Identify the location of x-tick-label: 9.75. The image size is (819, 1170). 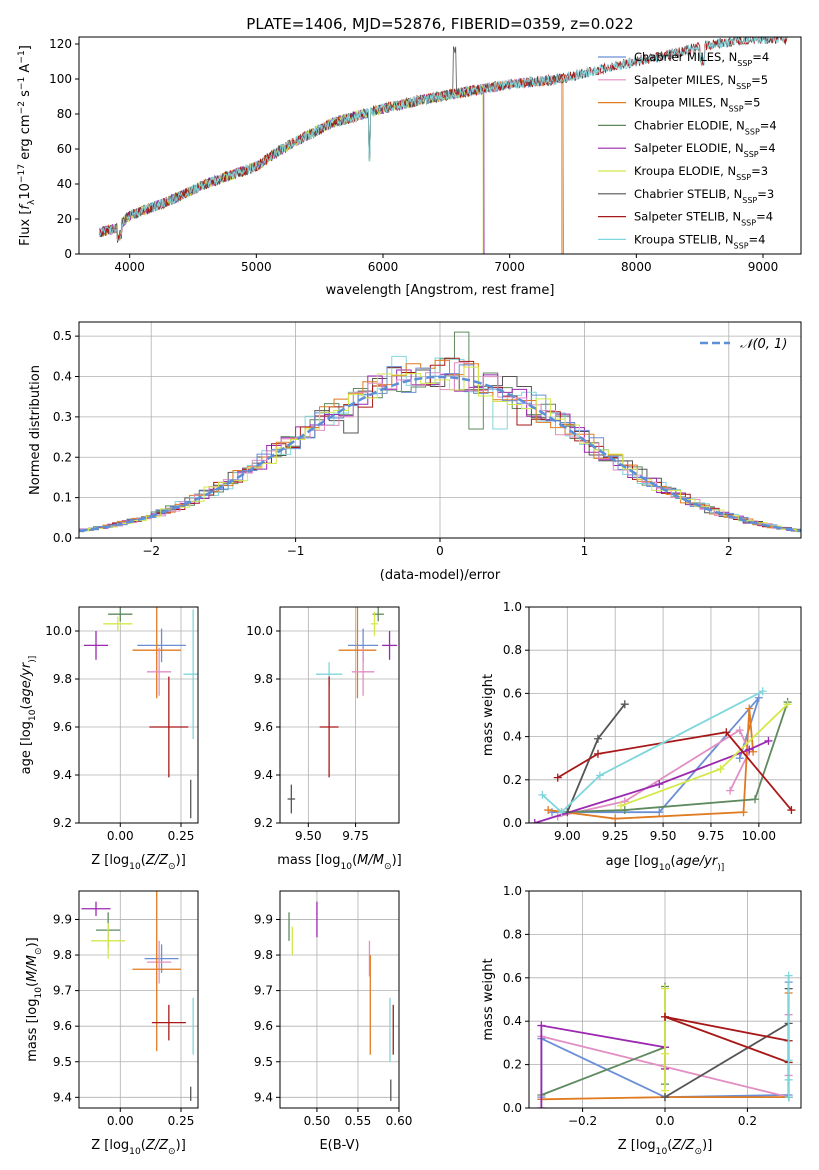
(355, 836).